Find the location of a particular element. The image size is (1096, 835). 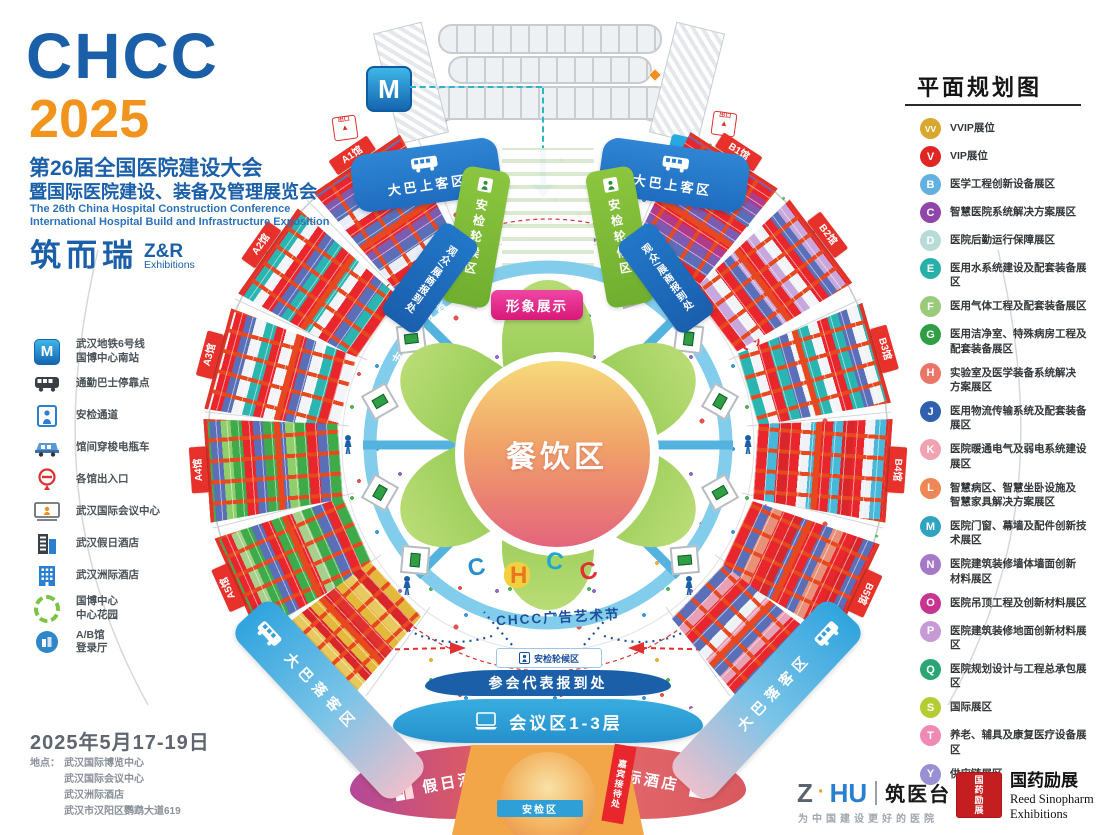

zhu-logo: Z · HU 筑医台 is located at coordinates (874, 792).